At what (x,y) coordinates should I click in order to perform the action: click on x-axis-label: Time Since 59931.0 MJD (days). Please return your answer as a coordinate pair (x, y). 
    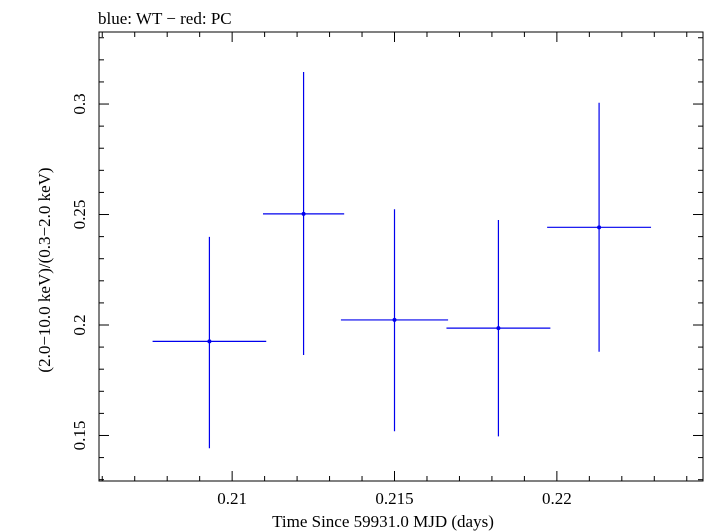
    Looking at the image, I should click on (383, 521).